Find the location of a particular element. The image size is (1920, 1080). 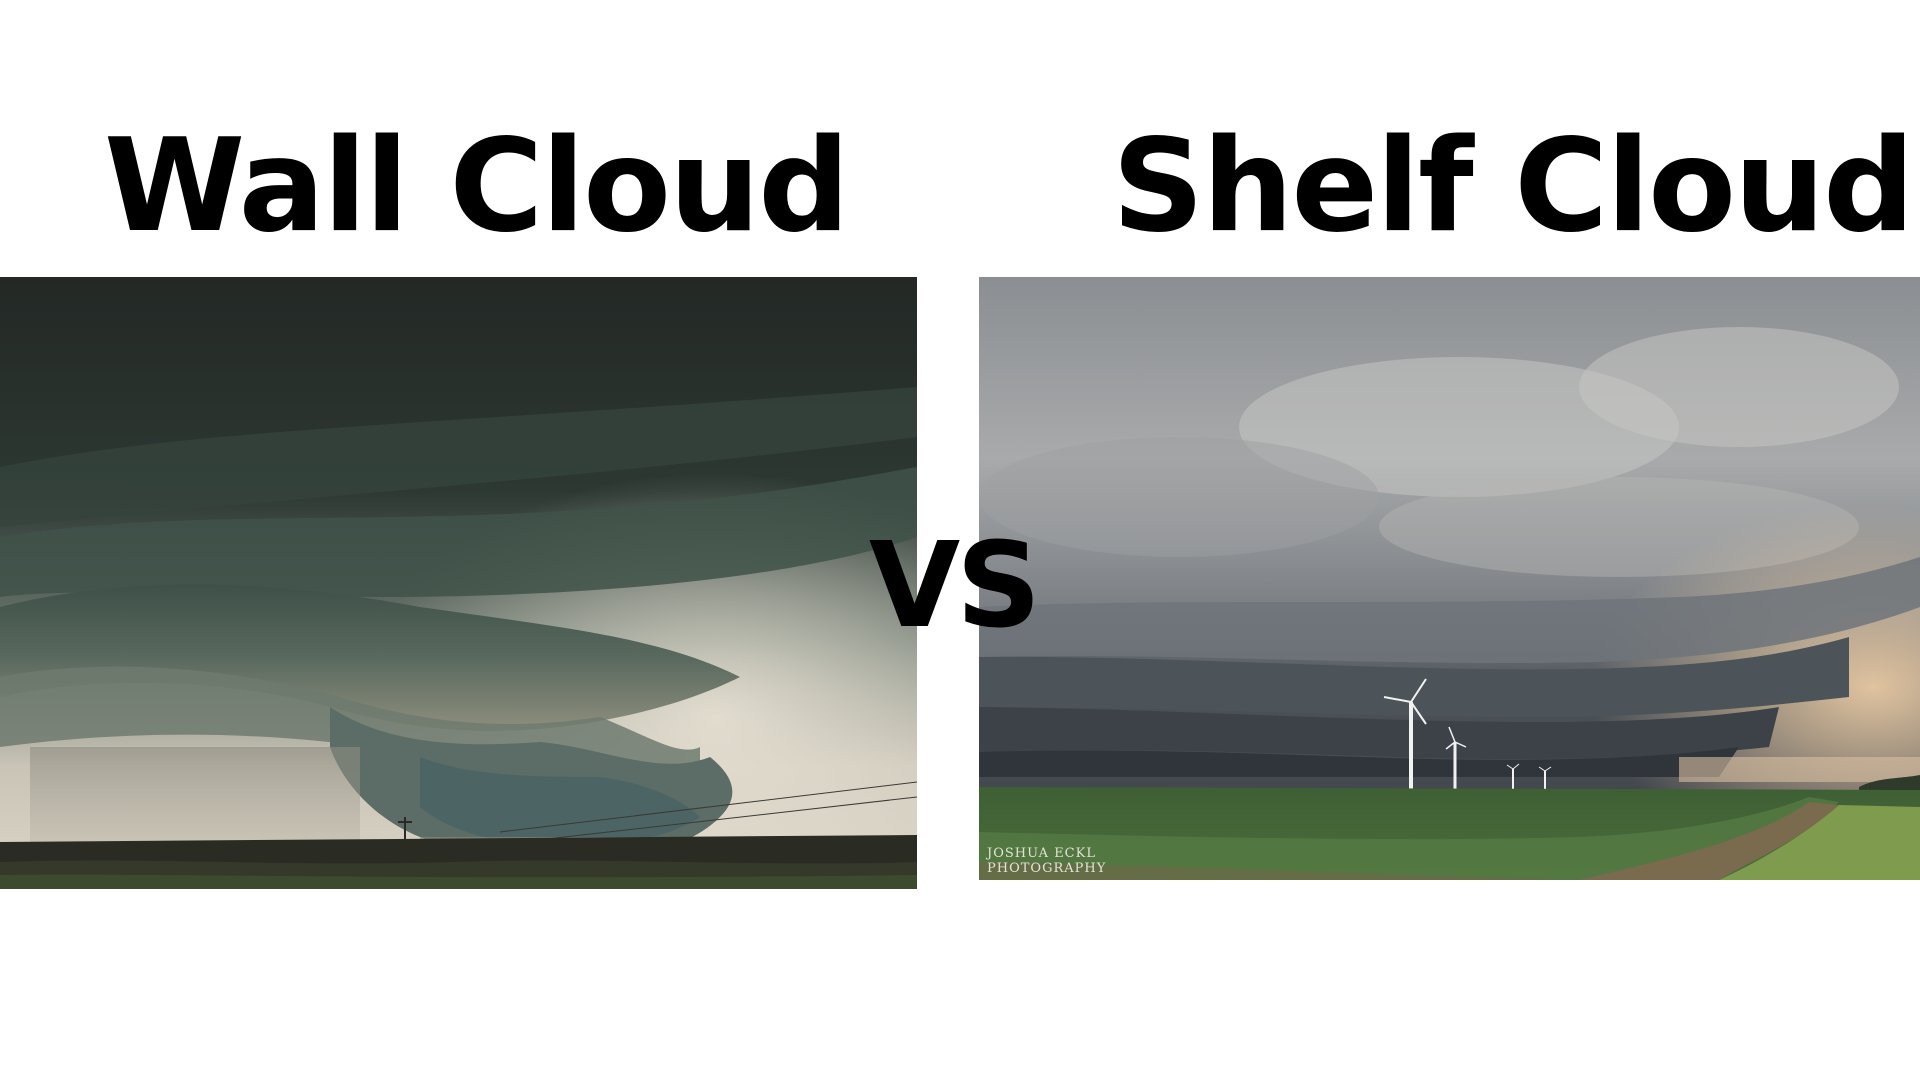

wind-turbines is located at coordinates (1467, 734).